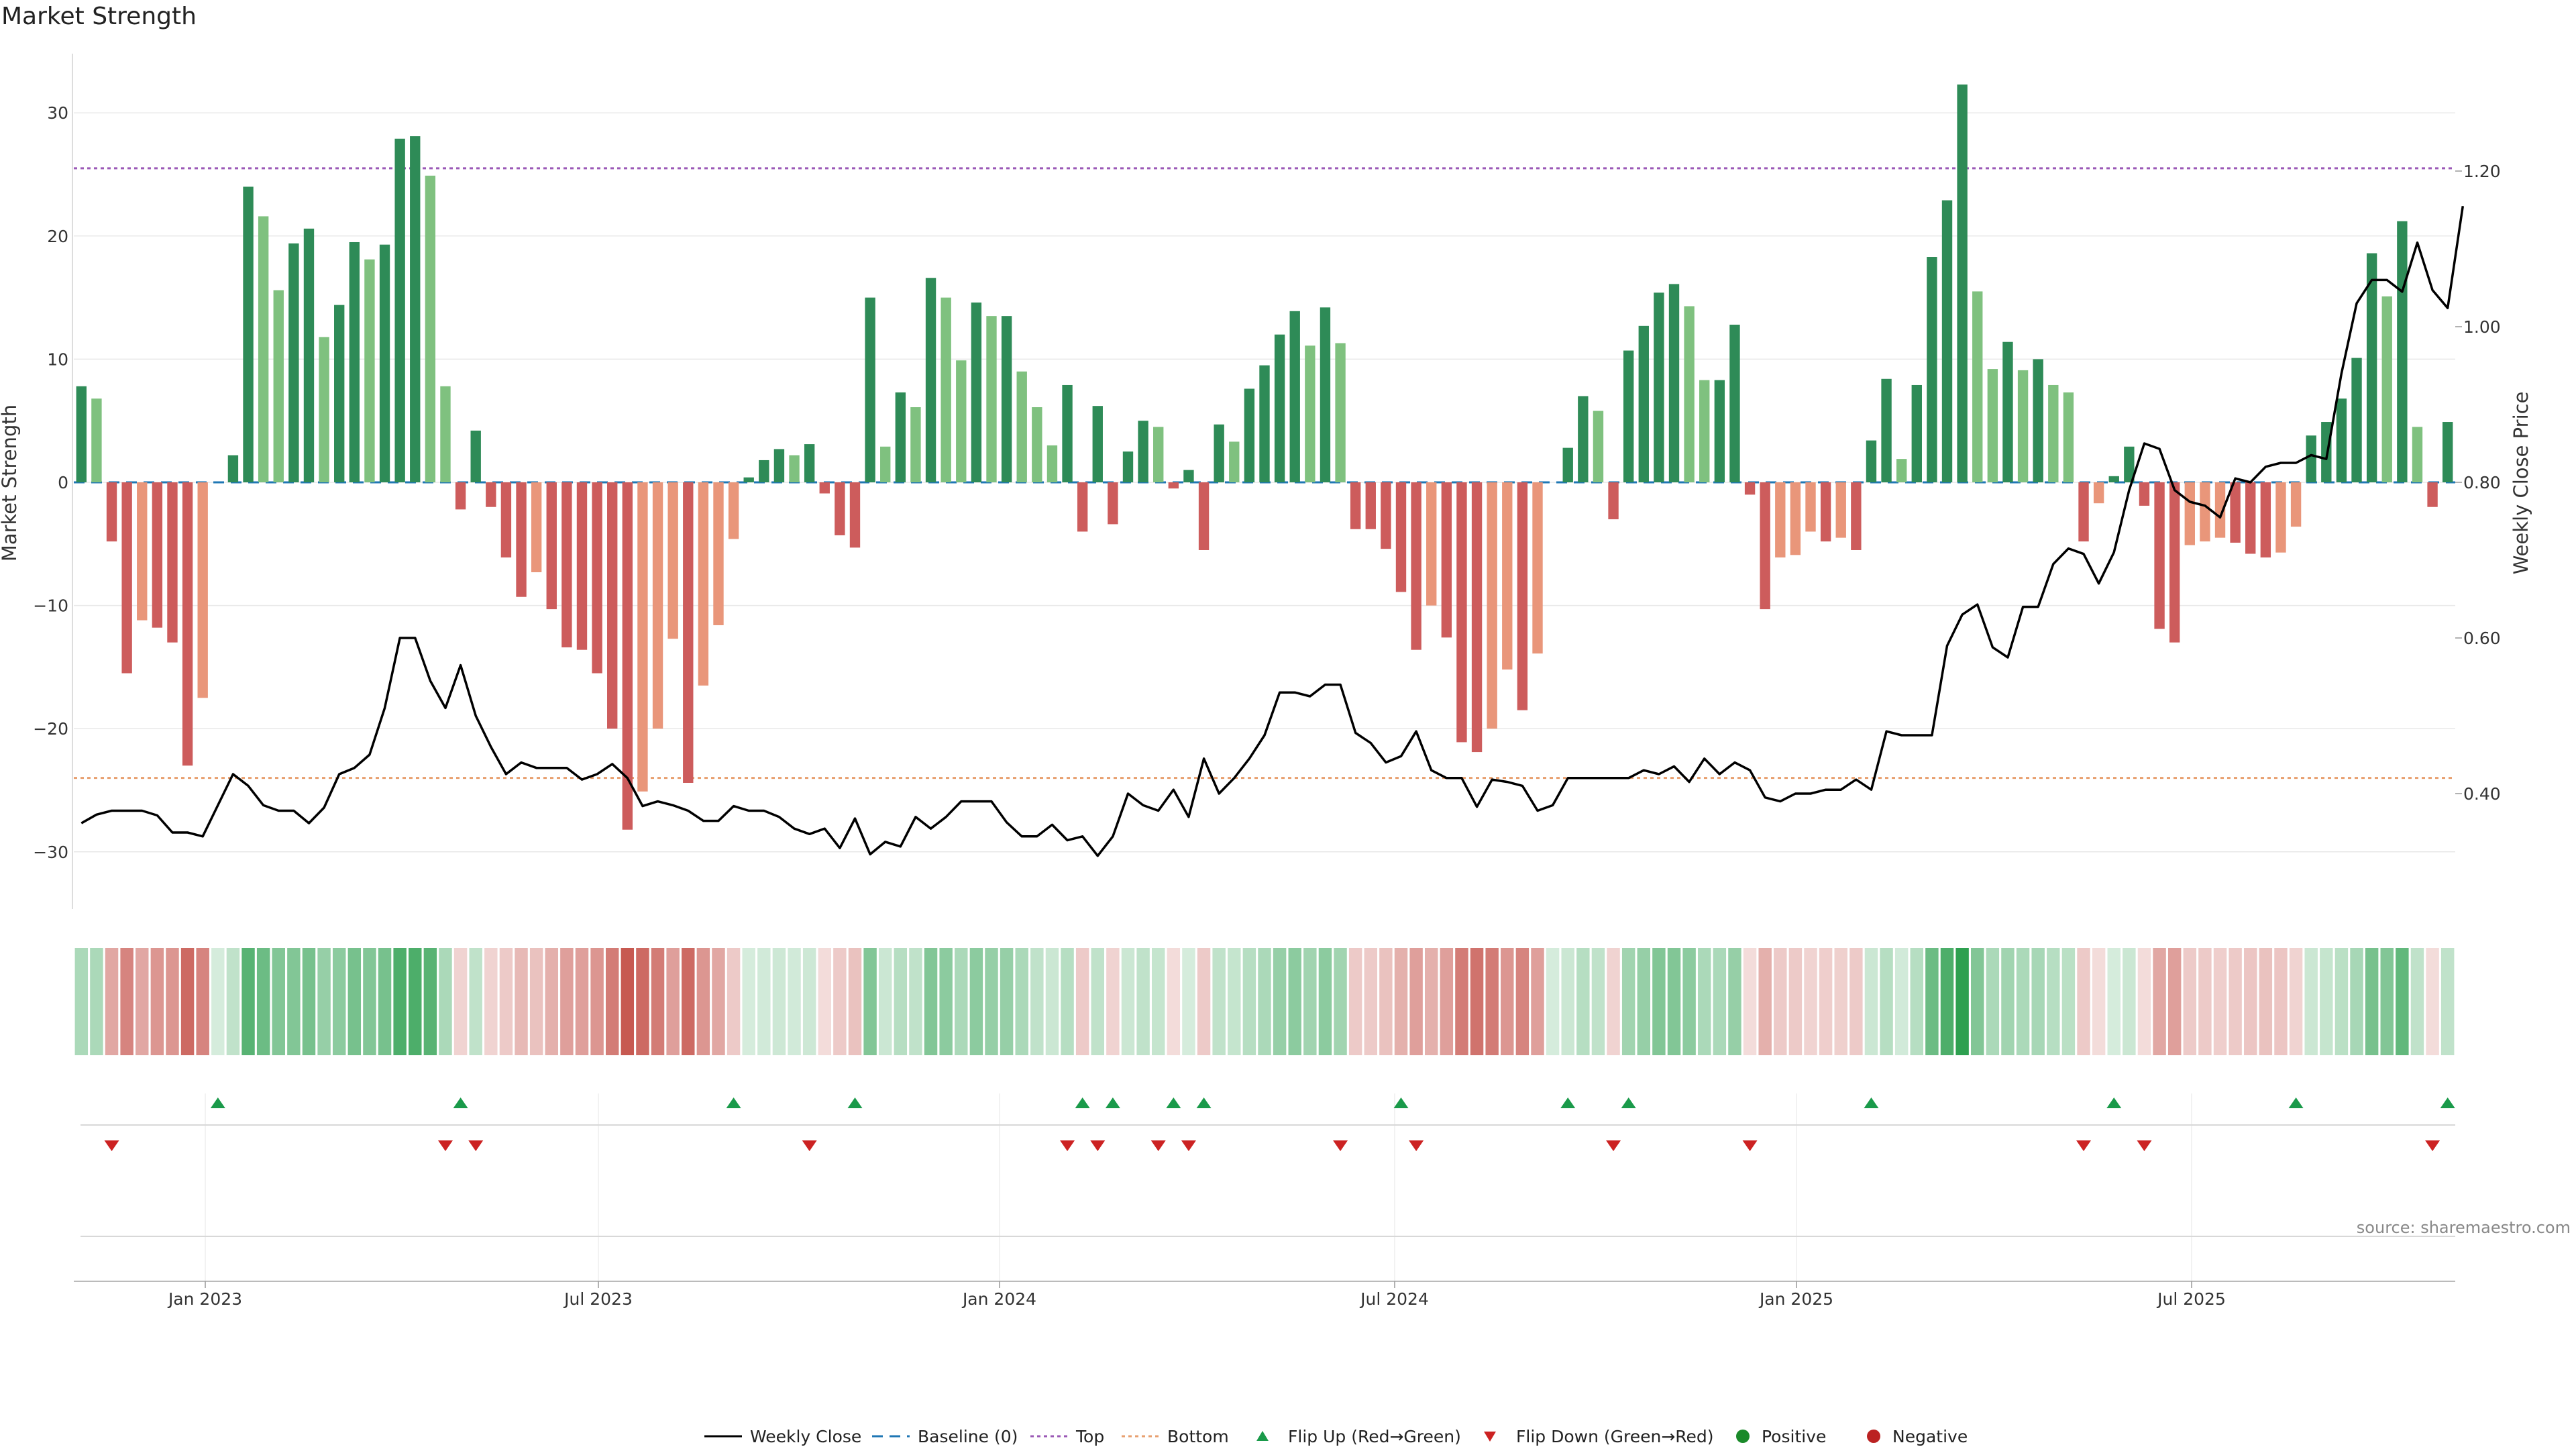  I want to click on legend-negative-icon, so click(1873, 1436).